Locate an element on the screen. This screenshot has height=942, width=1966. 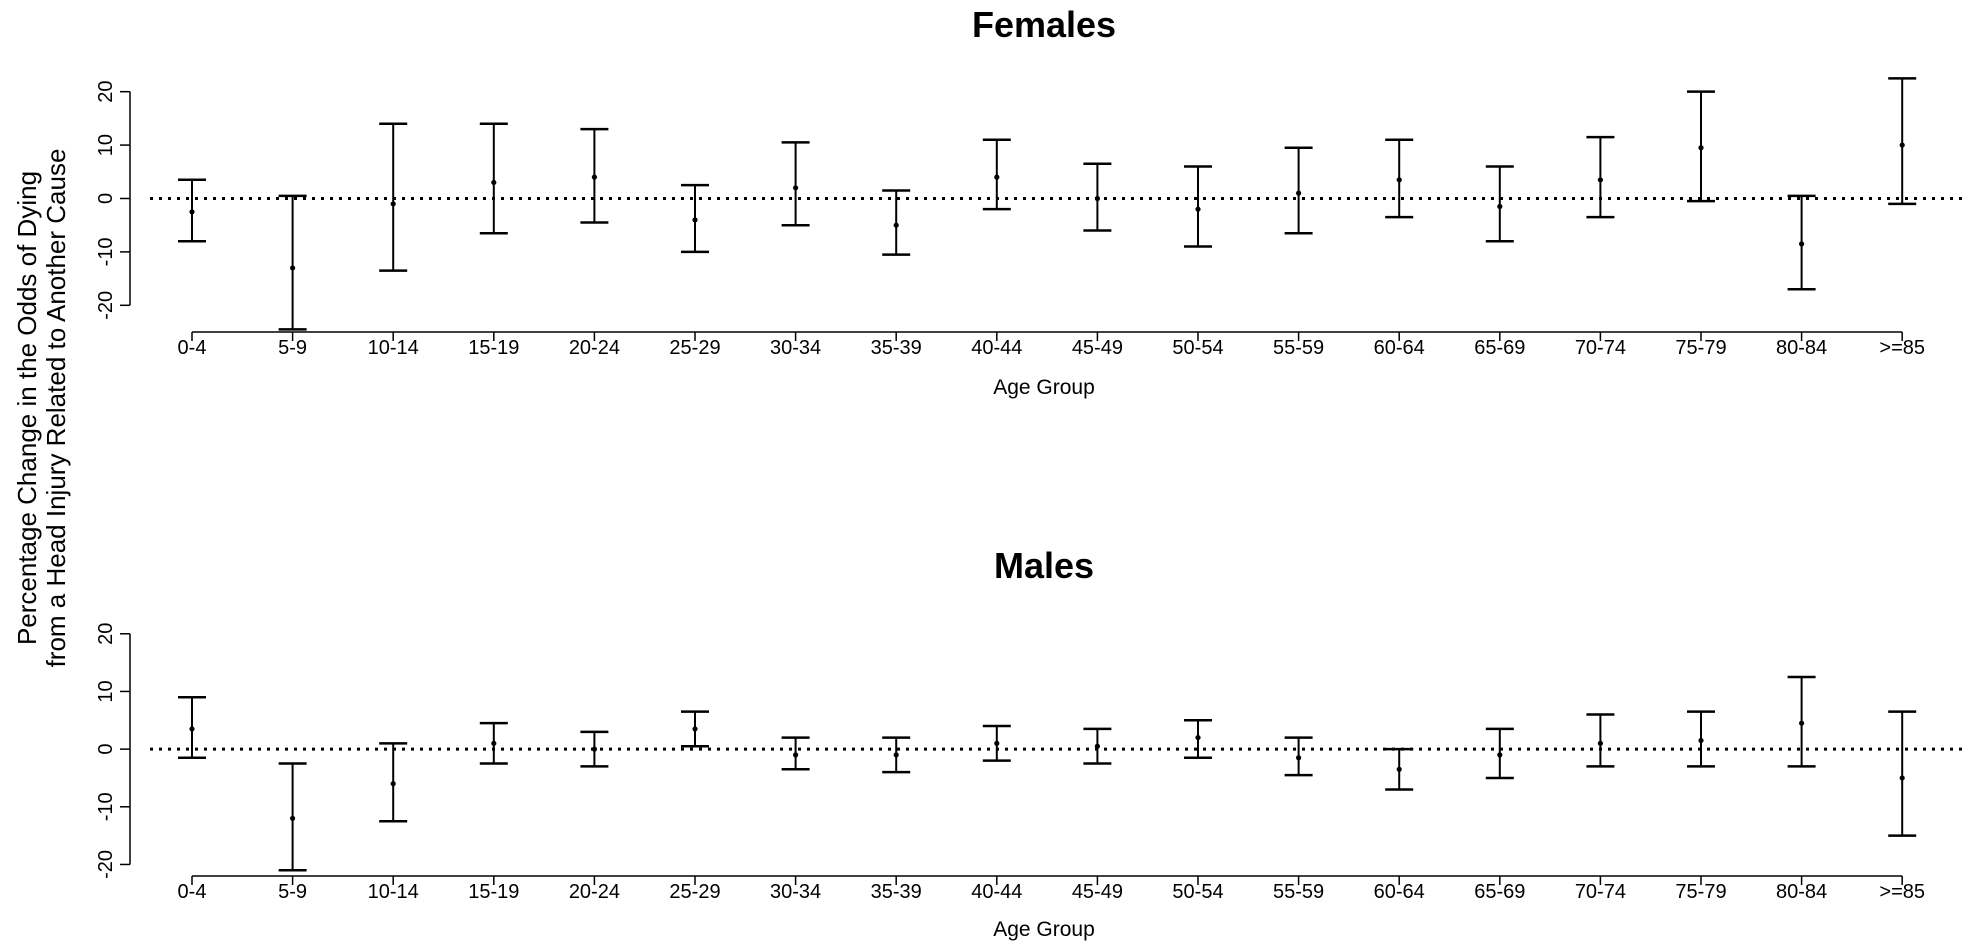
x-tick-label-males: 15-19 is located at coordinates (493, 892).